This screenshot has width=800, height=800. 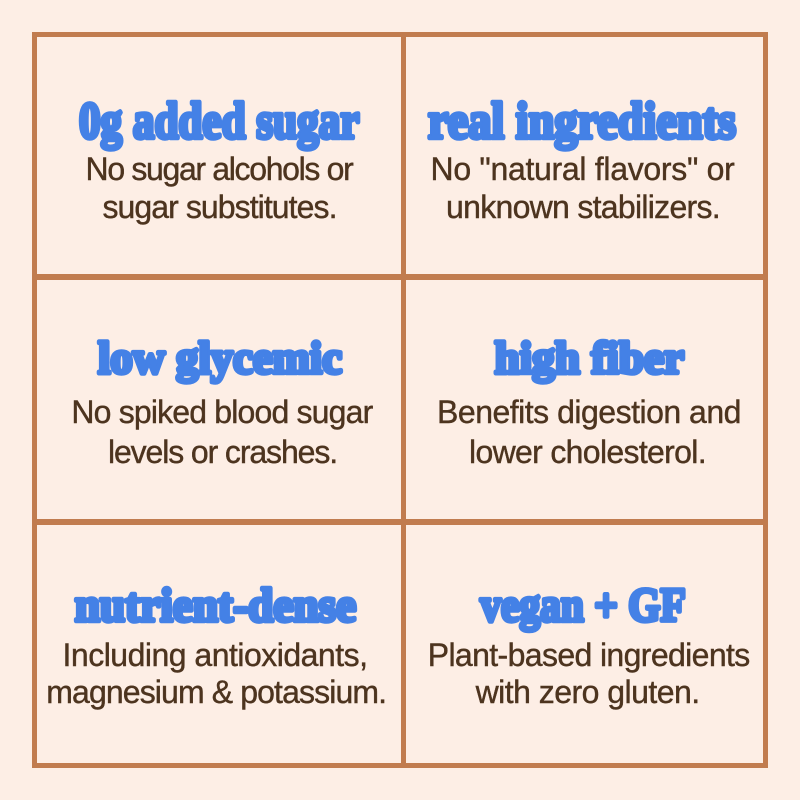 I want to click on svg-text: real ingredients, so click(x=582, y=121).